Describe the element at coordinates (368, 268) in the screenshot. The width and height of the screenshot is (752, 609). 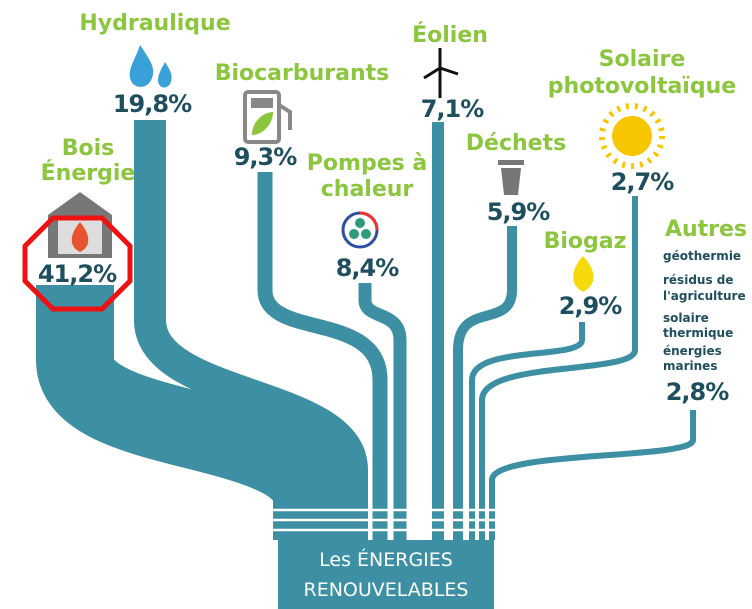
I see `share: 8,4%` at that location.